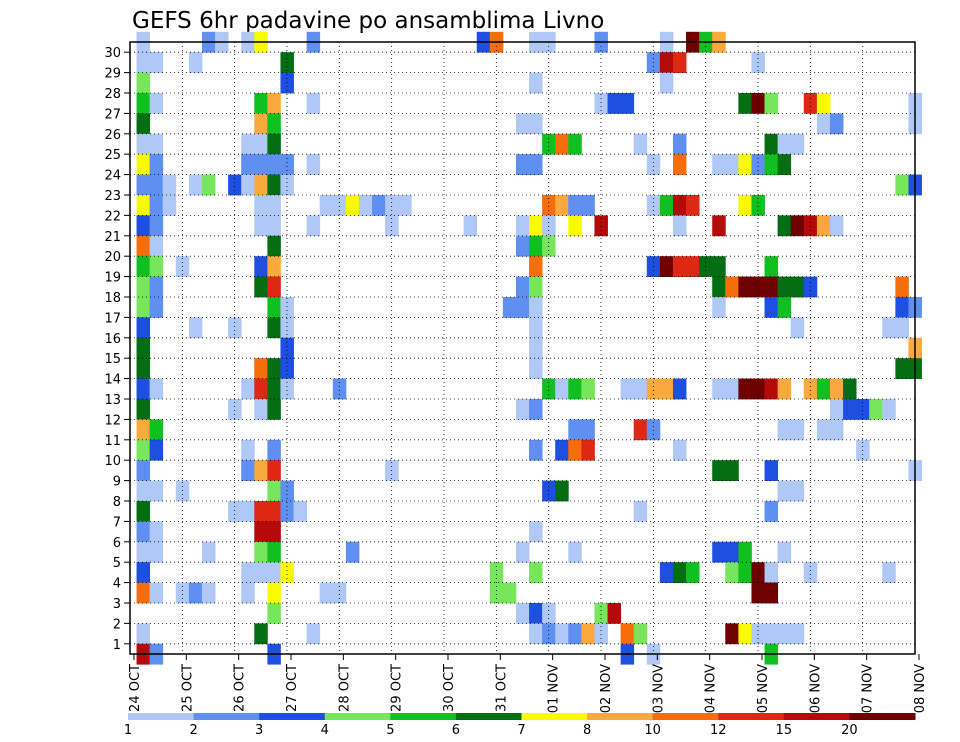  Describe the element at coordinates (718, 730) in the screenshot. I see `legend-label: 12` at that location.